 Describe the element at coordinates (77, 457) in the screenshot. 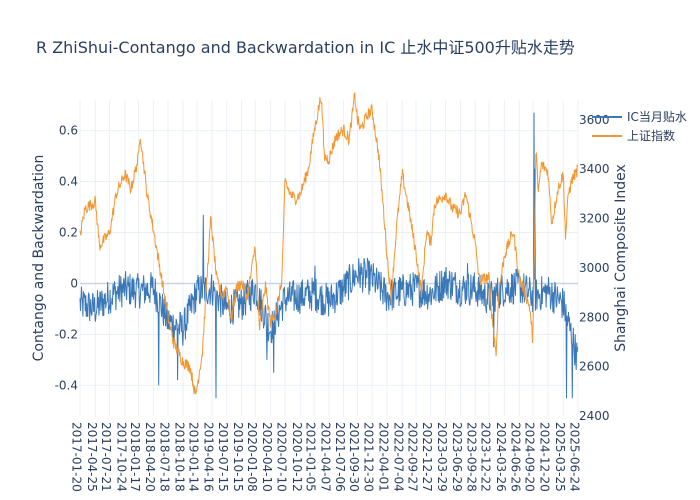

I see `x-tick-label: 2017-01-20` at that location.